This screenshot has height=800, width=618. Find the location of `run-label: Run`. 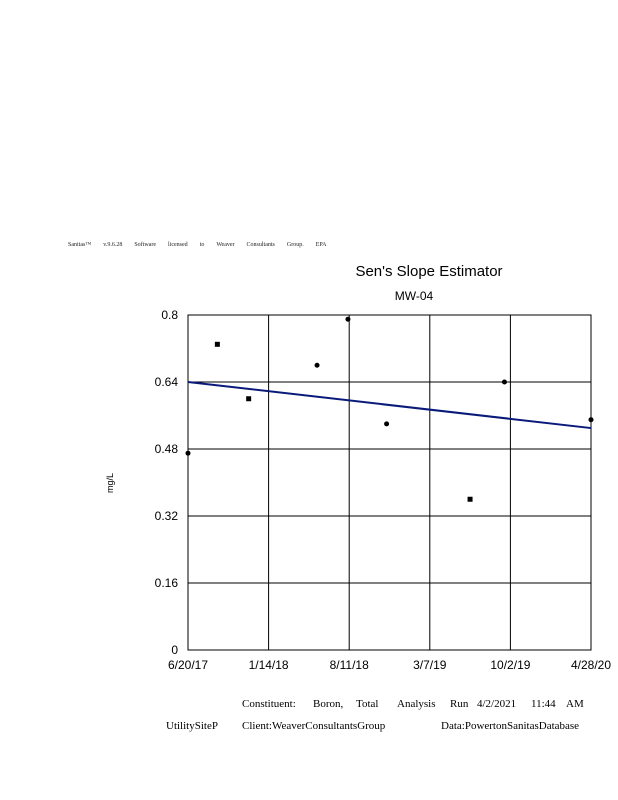

run-label: Run is located at coordinates (459, 704).